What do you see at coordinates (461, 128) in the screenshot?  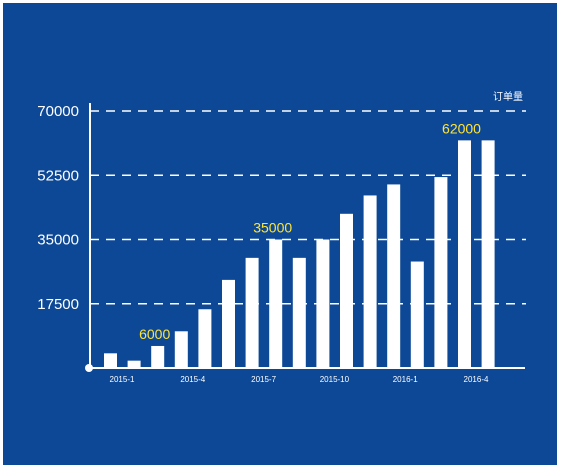 I see `data-label: 62000` at bounding box center [461, 128].